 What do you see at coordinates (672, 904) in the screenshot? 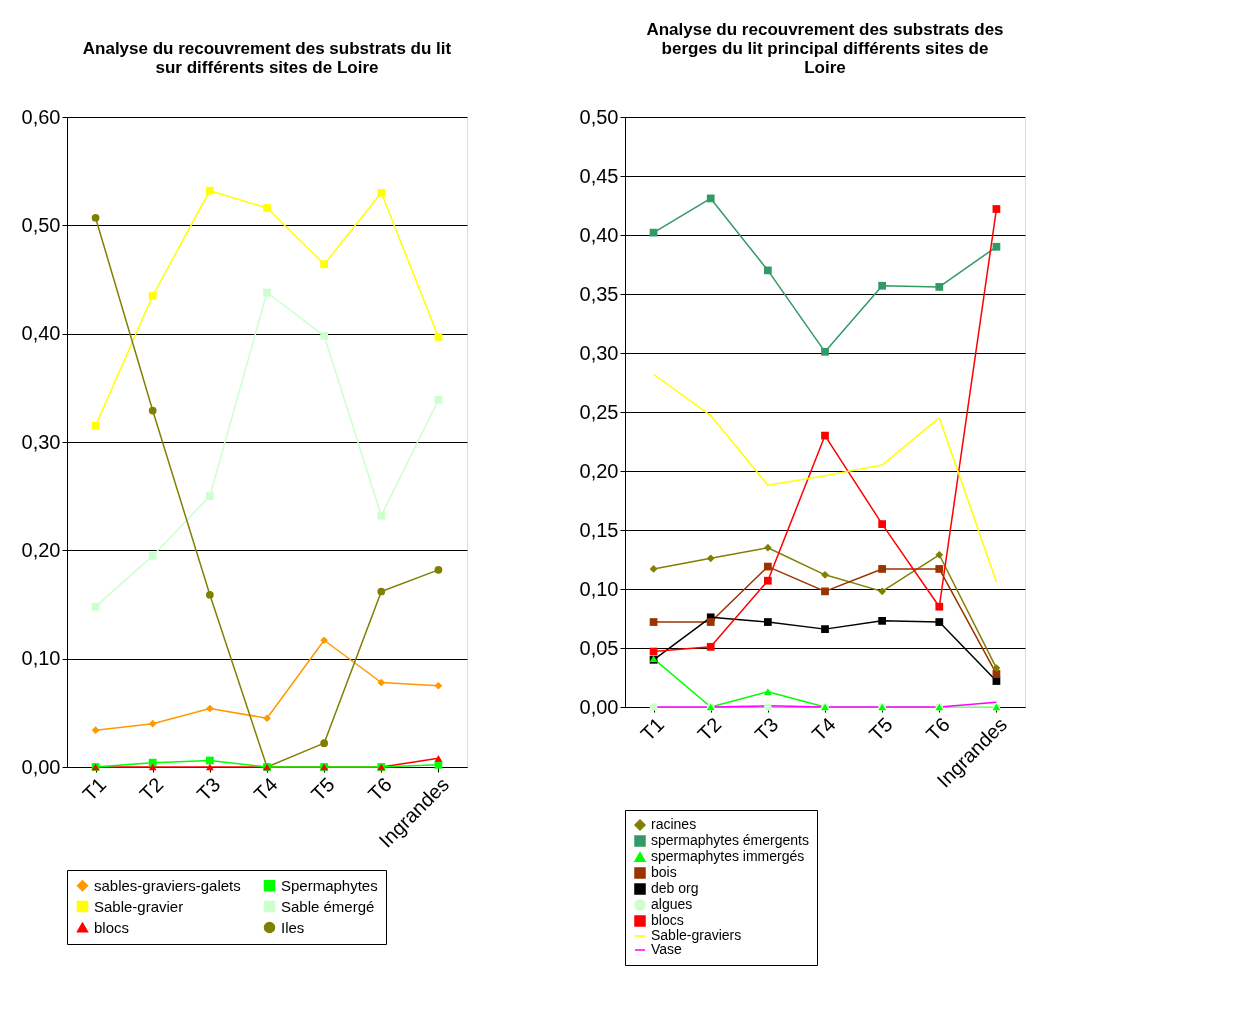
I see `legend-label: algues` at bounding box center [672, 904].